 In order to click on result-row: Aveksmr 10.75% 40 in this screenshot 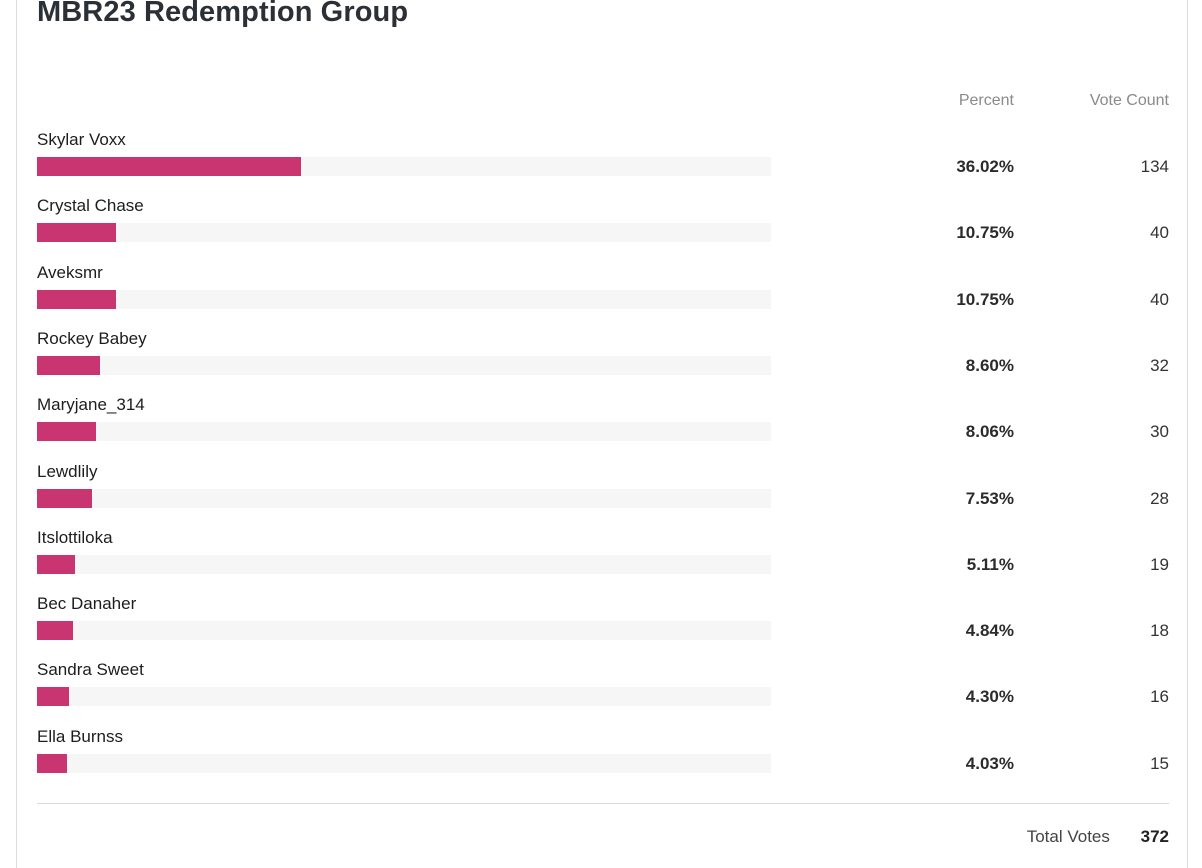, I will do `click(603, 293)`.